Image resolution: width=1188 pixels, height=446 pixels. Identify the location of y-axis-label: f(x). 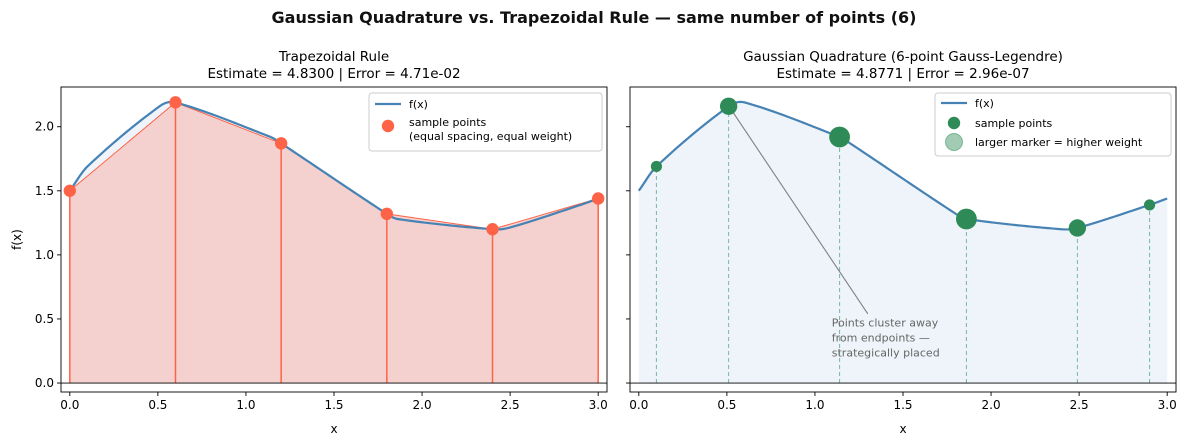
(17, 239).